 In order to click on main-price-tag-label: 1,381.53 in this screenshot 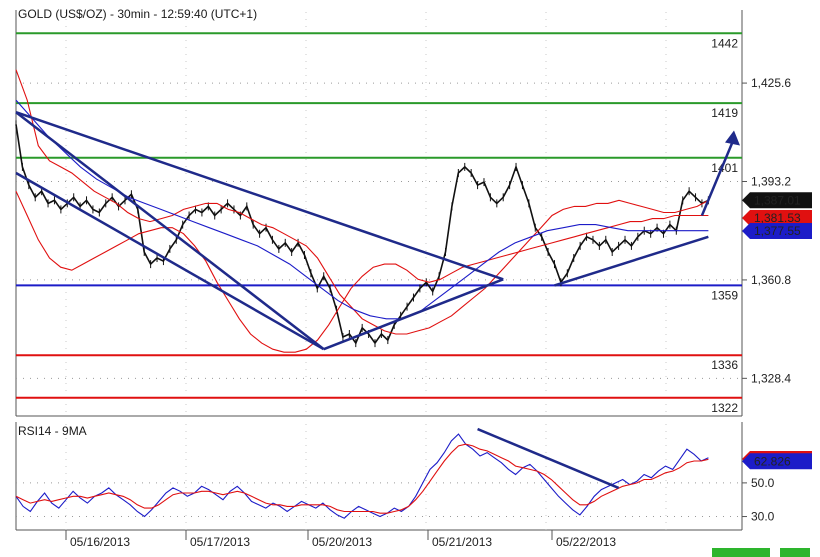, I will do `click(777, 218)`.